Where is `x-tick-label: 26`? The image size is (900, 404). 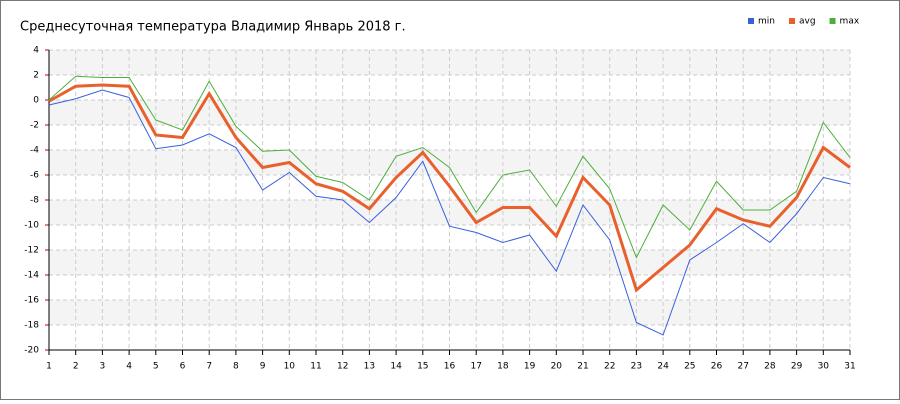 x-tick-label: 26 is located at coordinates (717, 367).